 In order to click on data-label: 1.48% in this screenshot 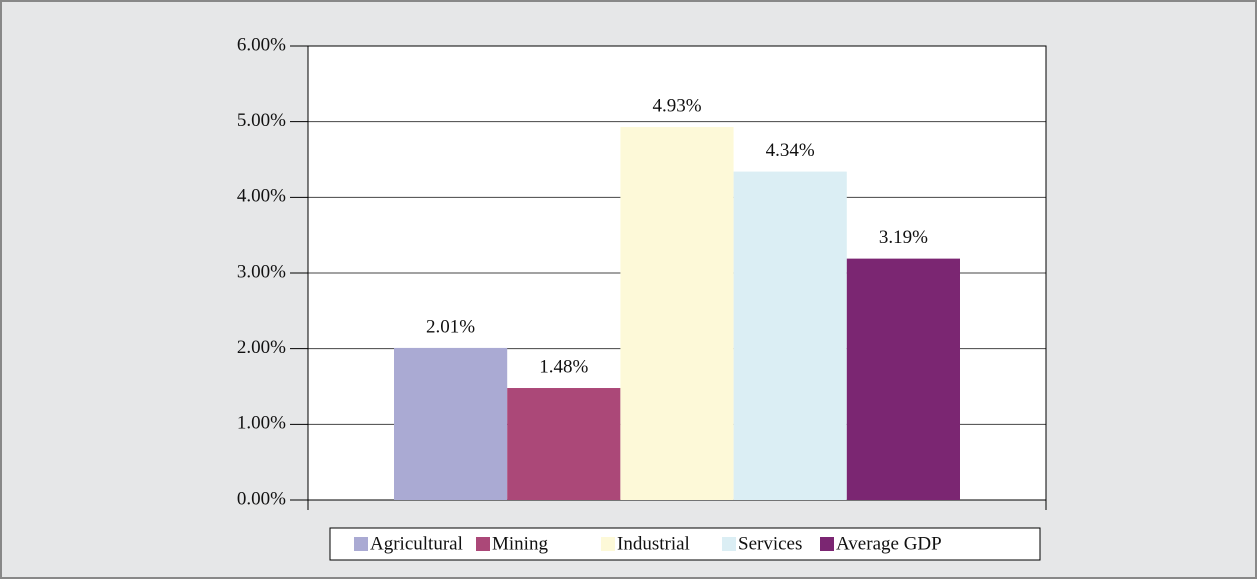, I will do `click(563, 366)`.